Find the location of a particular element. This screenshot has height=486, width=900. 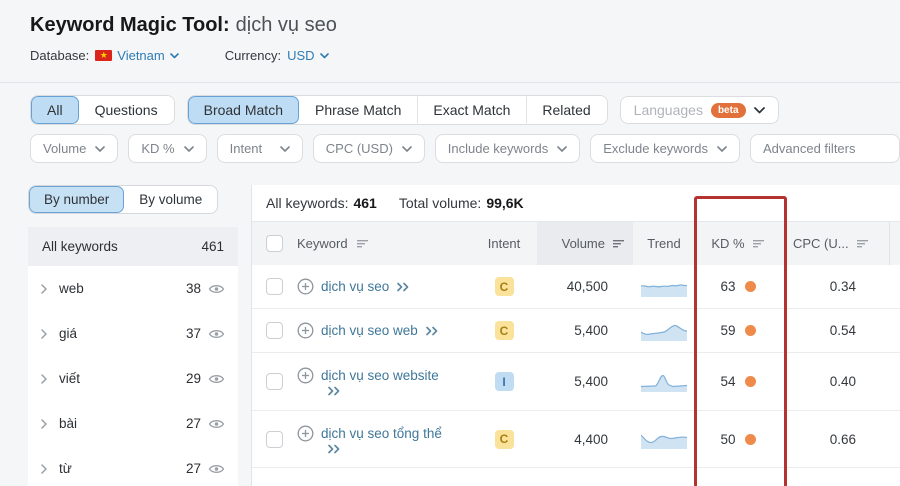

select-all-checkbox is located at coordinates (274, 243).